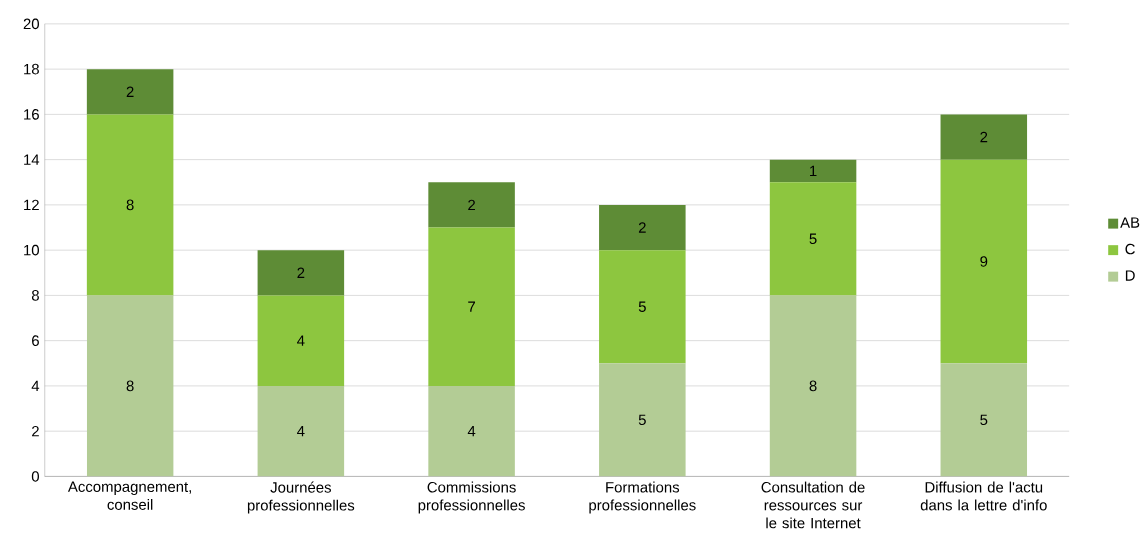  I want to click on y-tick-label: 10, so click(31, 250).